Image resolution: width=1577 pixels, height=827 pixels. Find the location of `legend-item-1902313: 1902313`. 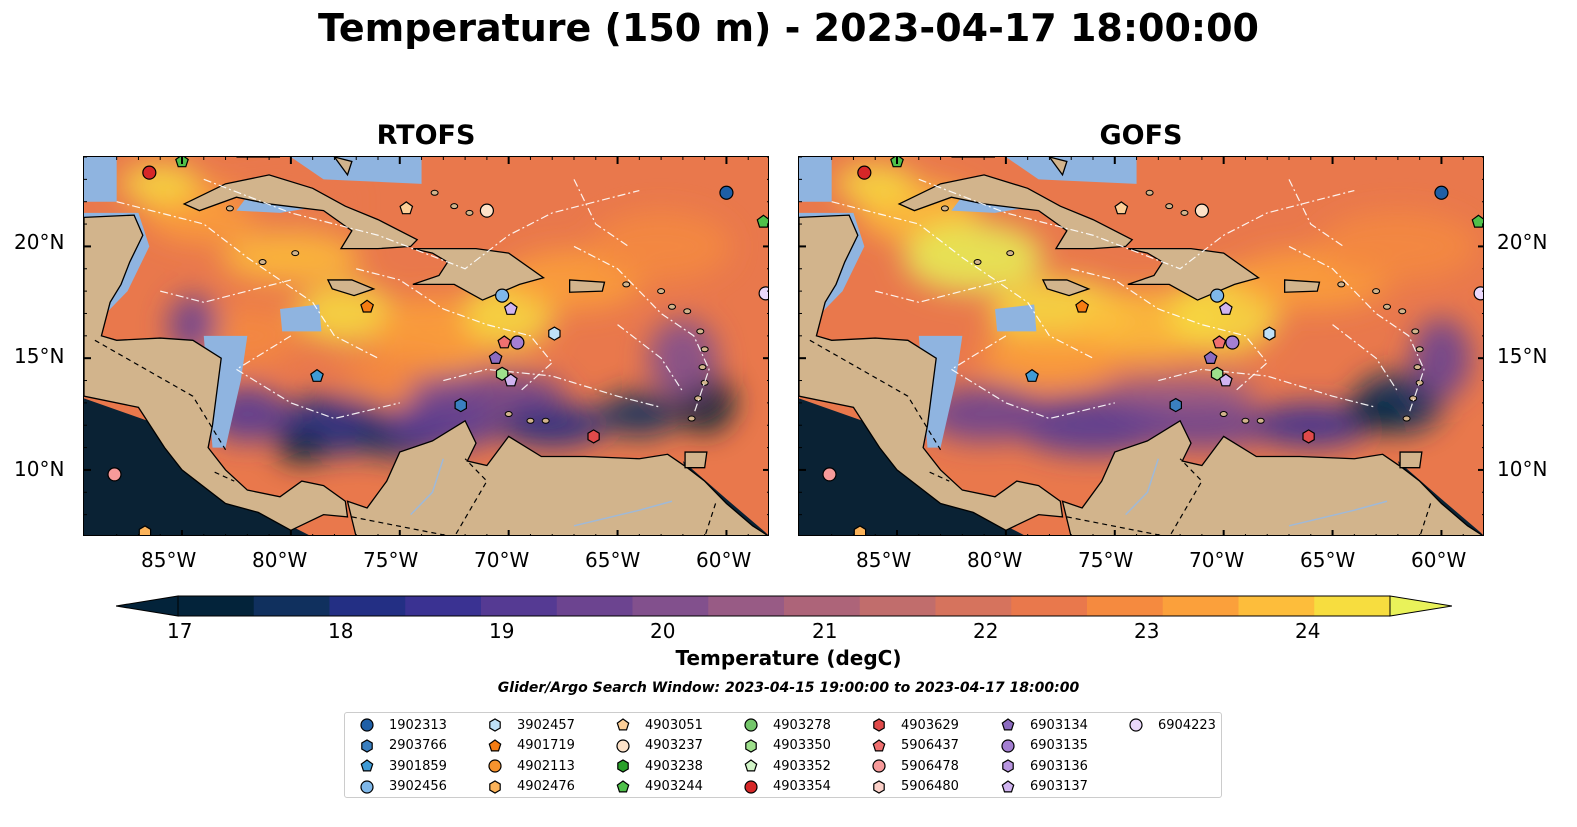

legend-item-1902313: 1902313 is located at coordinates (403, 725).